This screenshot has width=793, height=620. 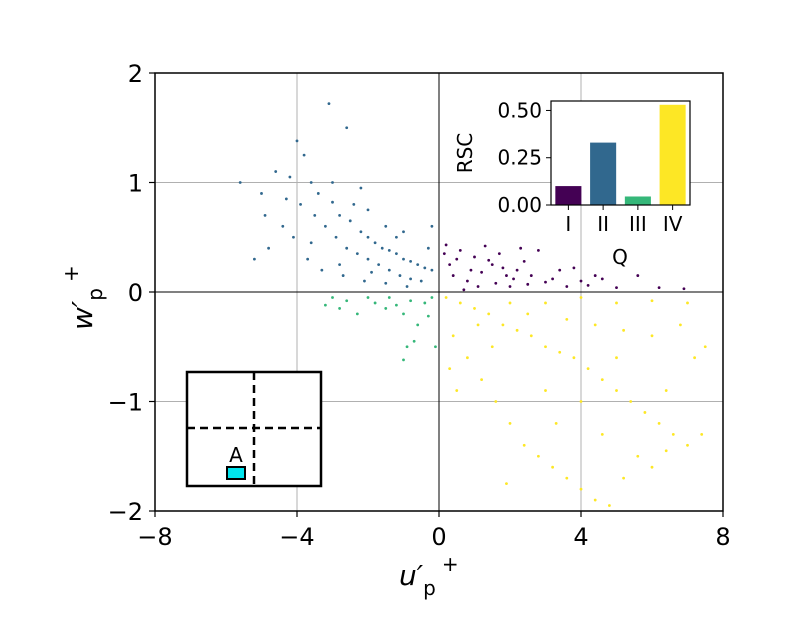 What do you see at coordinates (603, 173) in the screenshot?
I see `inset-bar-II` at bounding box center [603, 173].